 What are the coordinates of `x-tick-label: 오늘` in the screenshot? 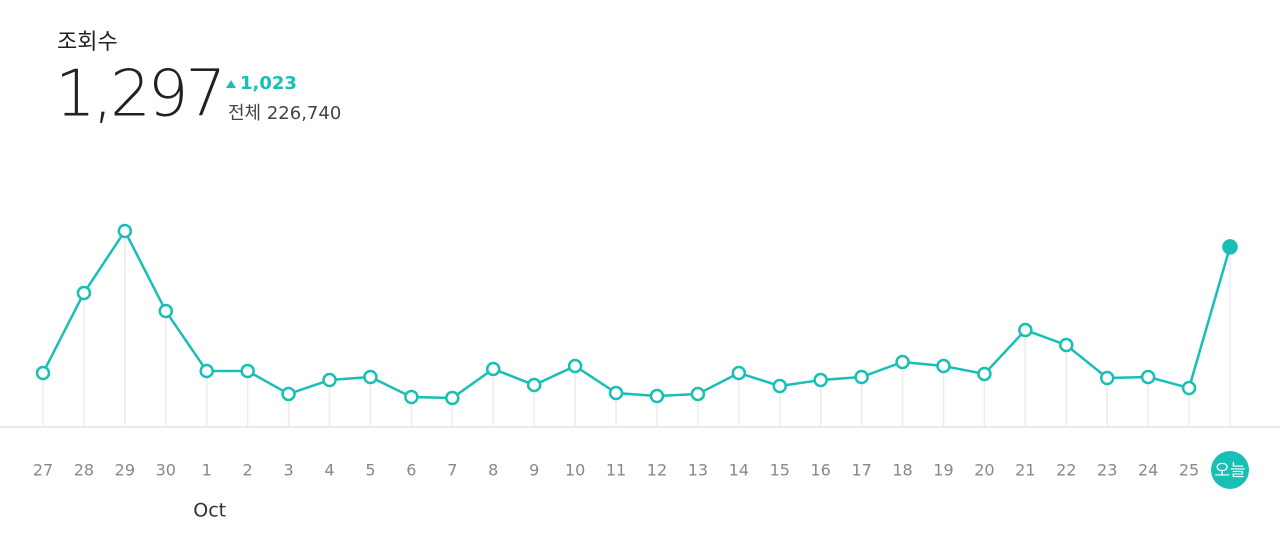 It's located at (1229, 471).